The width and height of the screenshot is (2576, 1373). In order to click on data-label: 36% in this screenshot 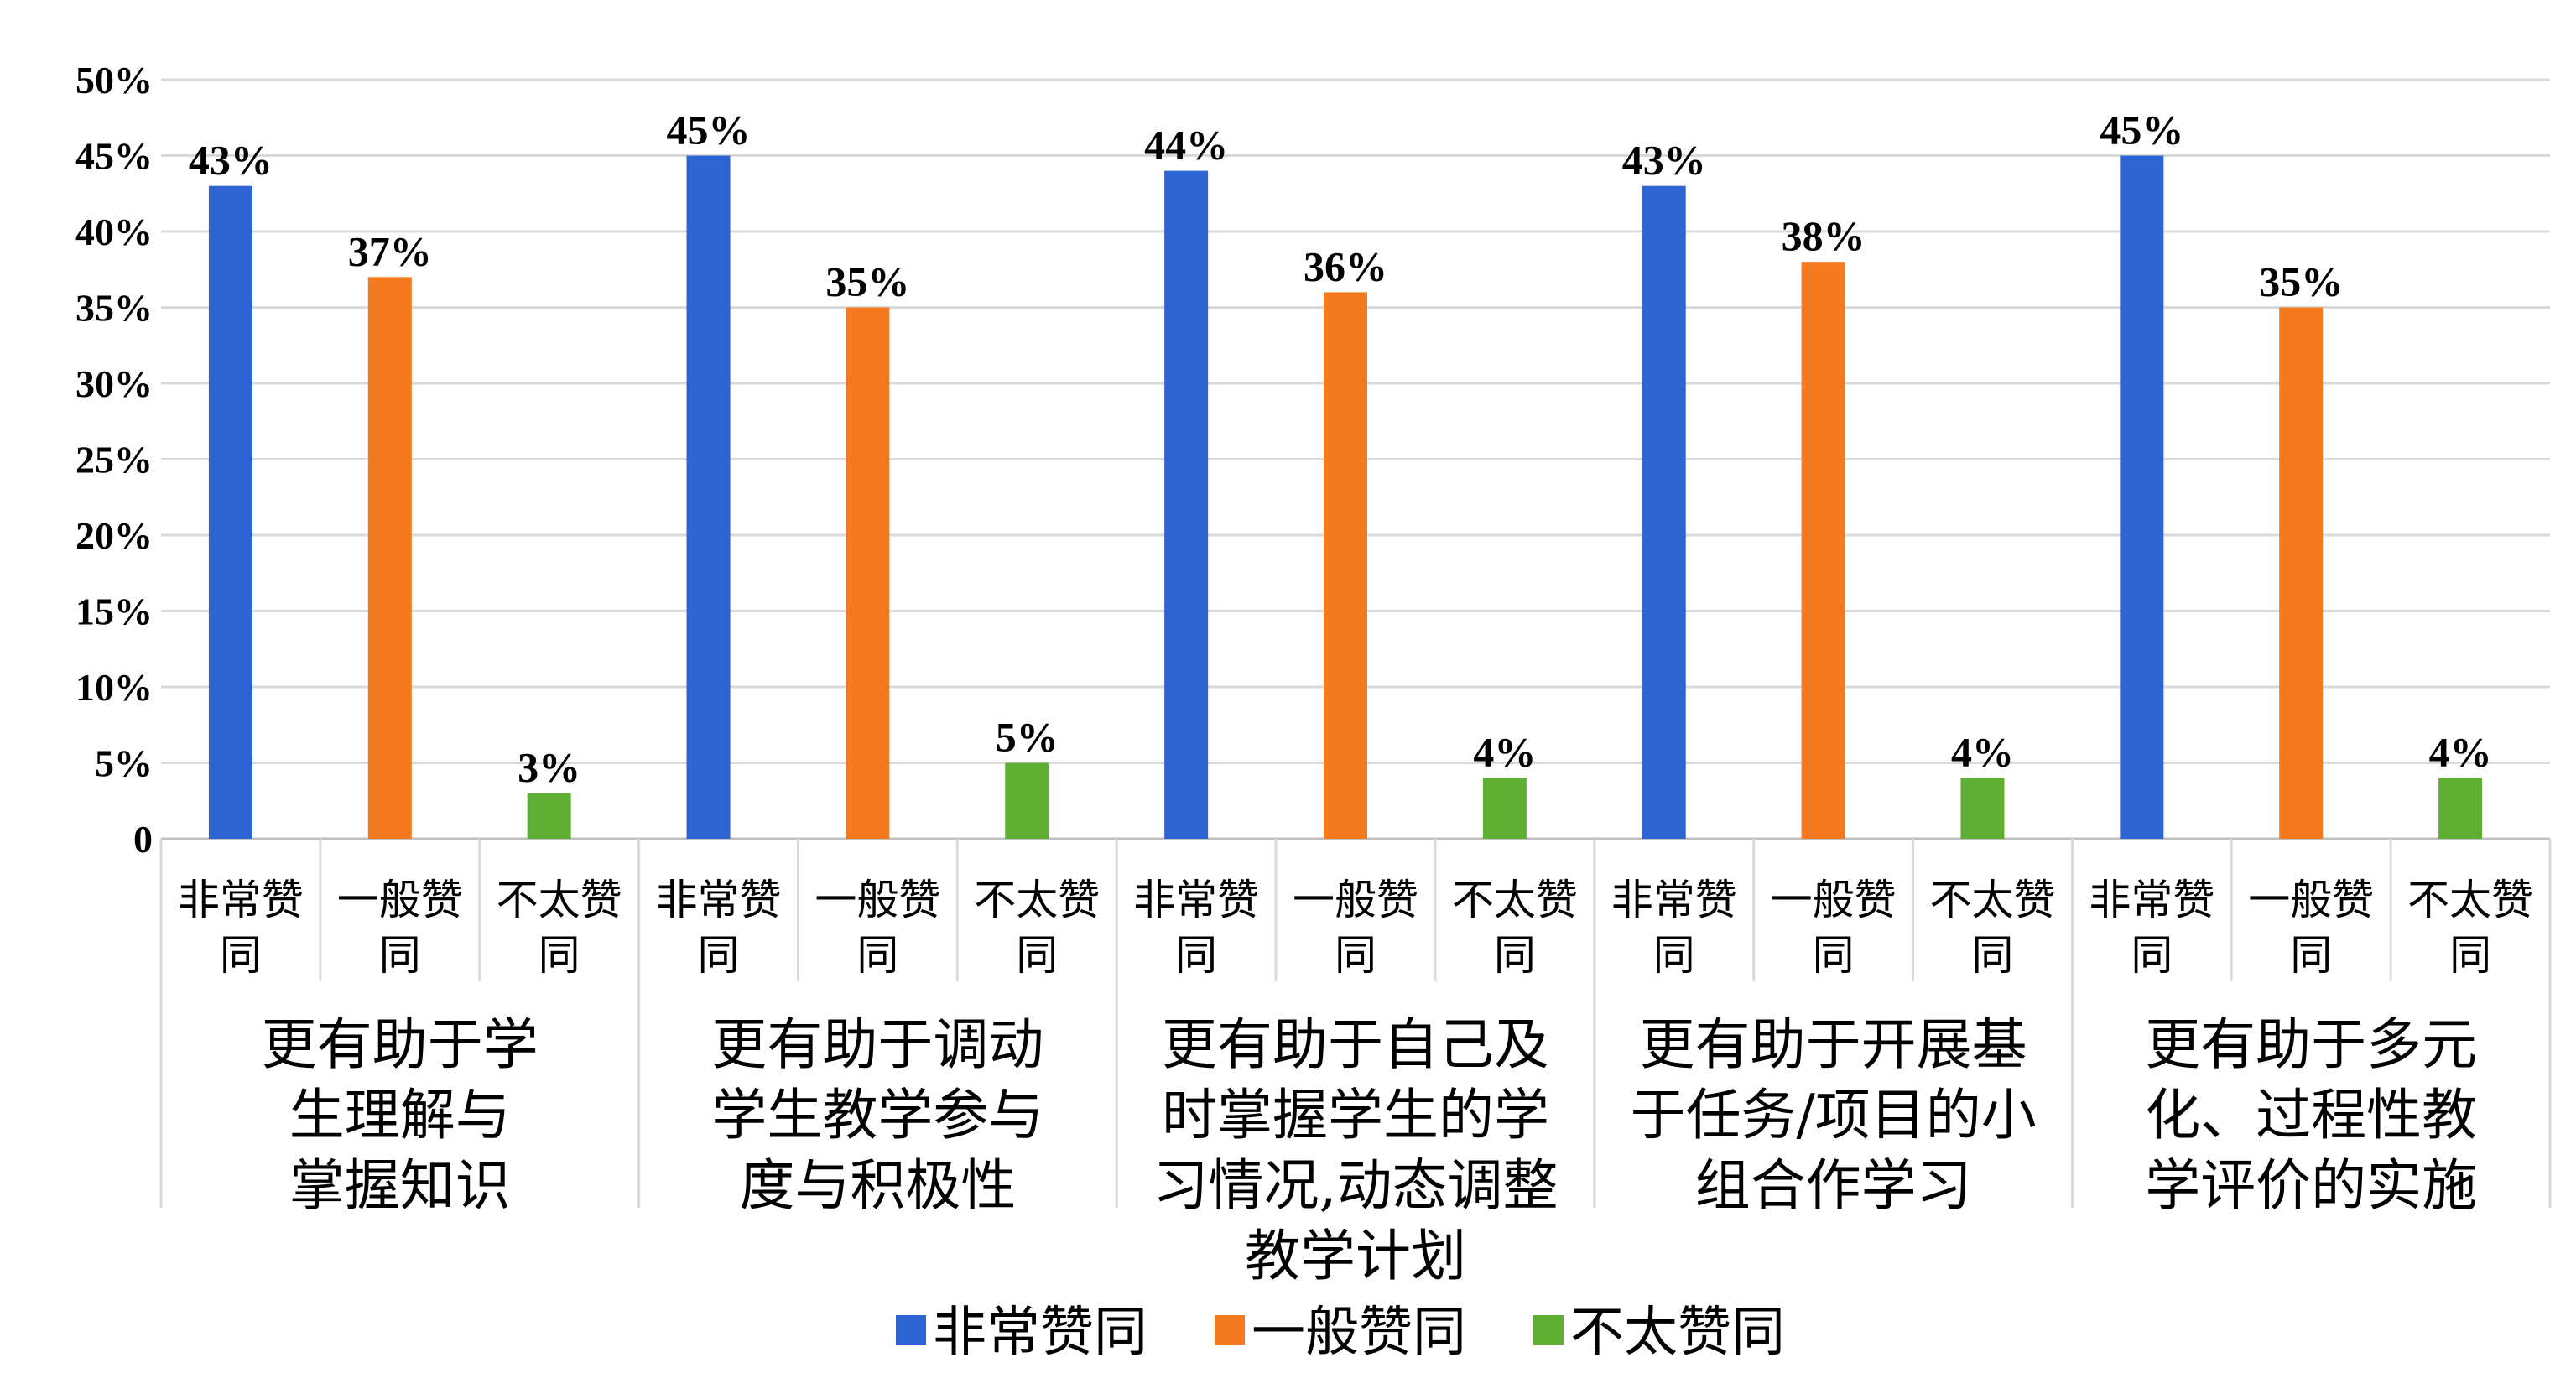, I will do `click(1345, 266)`.